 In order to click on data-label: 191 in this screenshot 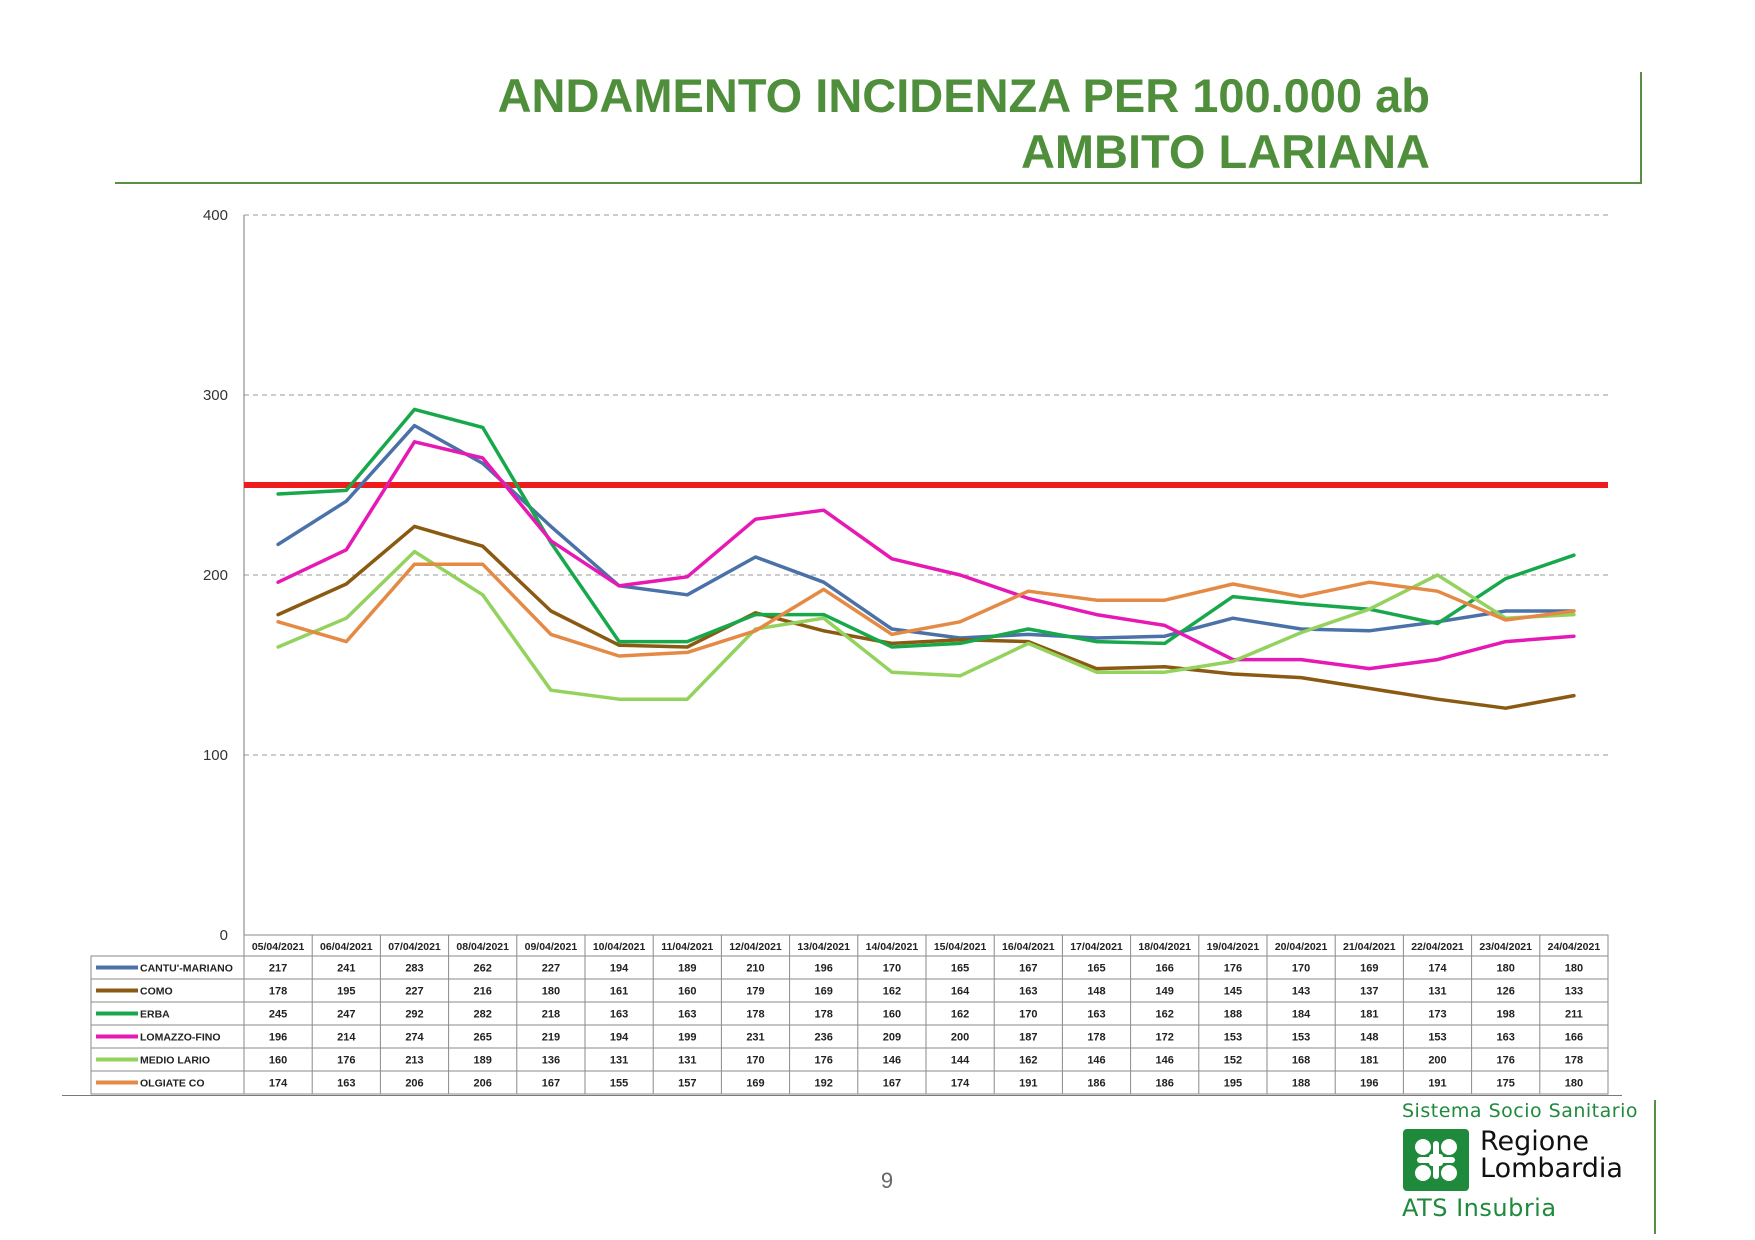, I will do `click(1437, 1084)`.